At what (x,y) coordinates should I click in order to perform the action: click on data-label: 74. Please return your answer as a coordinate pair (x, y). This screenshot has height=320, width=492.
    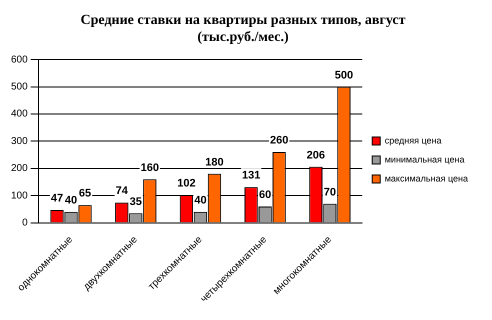
    Looking at the image, I should click on (122, 191).